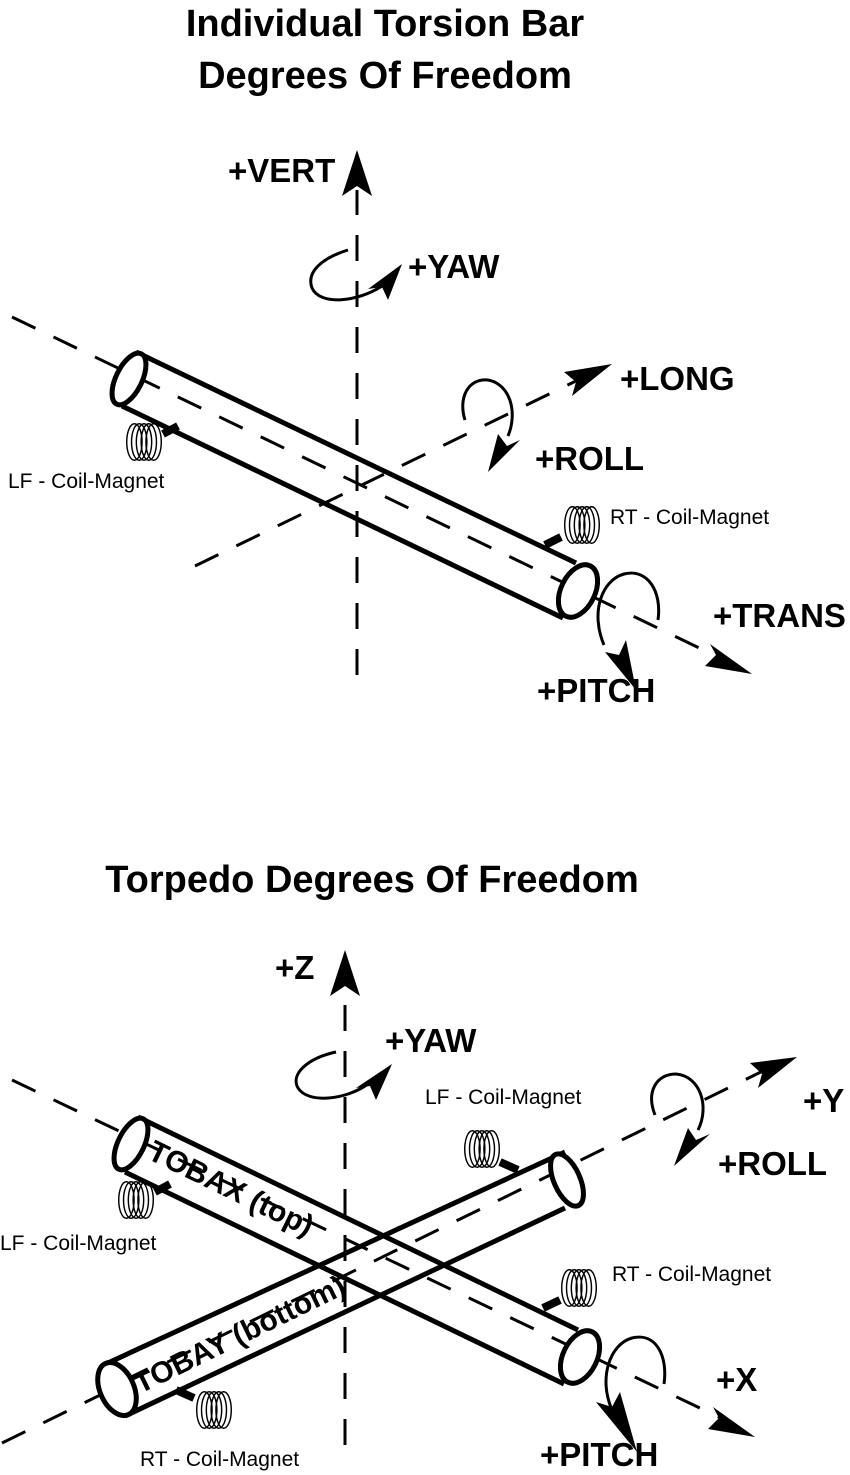 Image resolution: width=850 pixels, height=1475 pixels. Describe the element at coordinates (620, 665) in the screenshot. I see `pitch-arrowhead` at that location.